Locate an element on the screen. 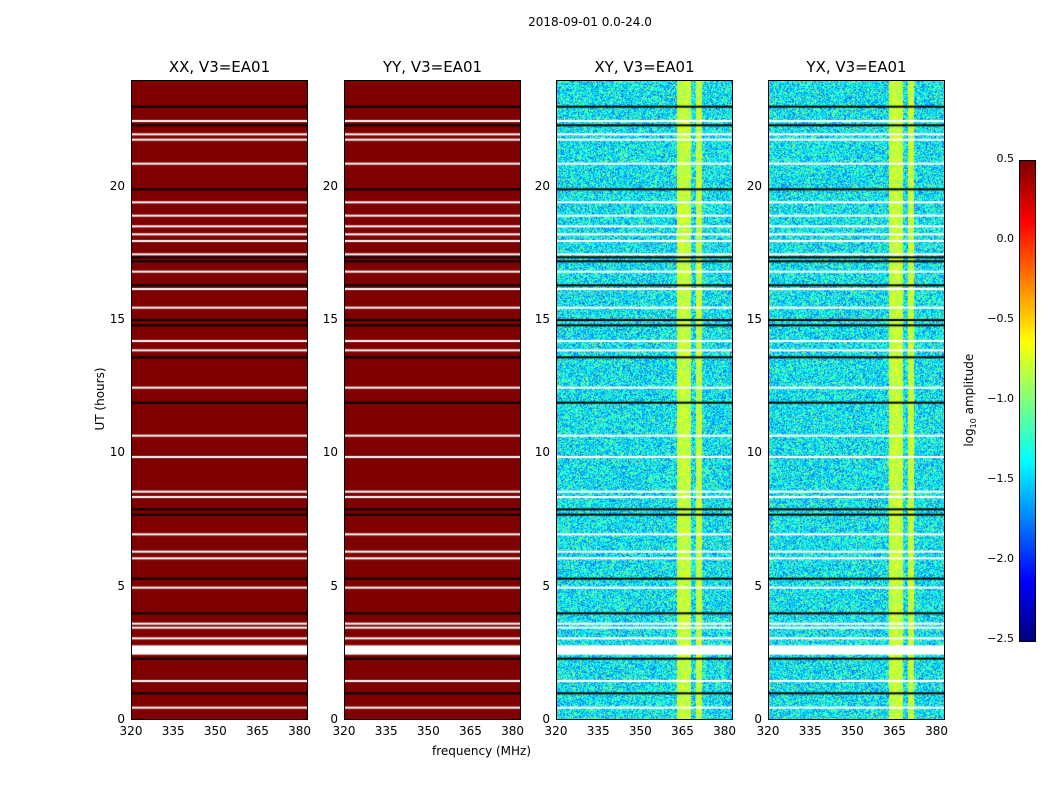 Image resolution: width=1050 pixels, height=800 pixels. x-axis-label: frequency (MHz) is located at coordinates (482, 751).